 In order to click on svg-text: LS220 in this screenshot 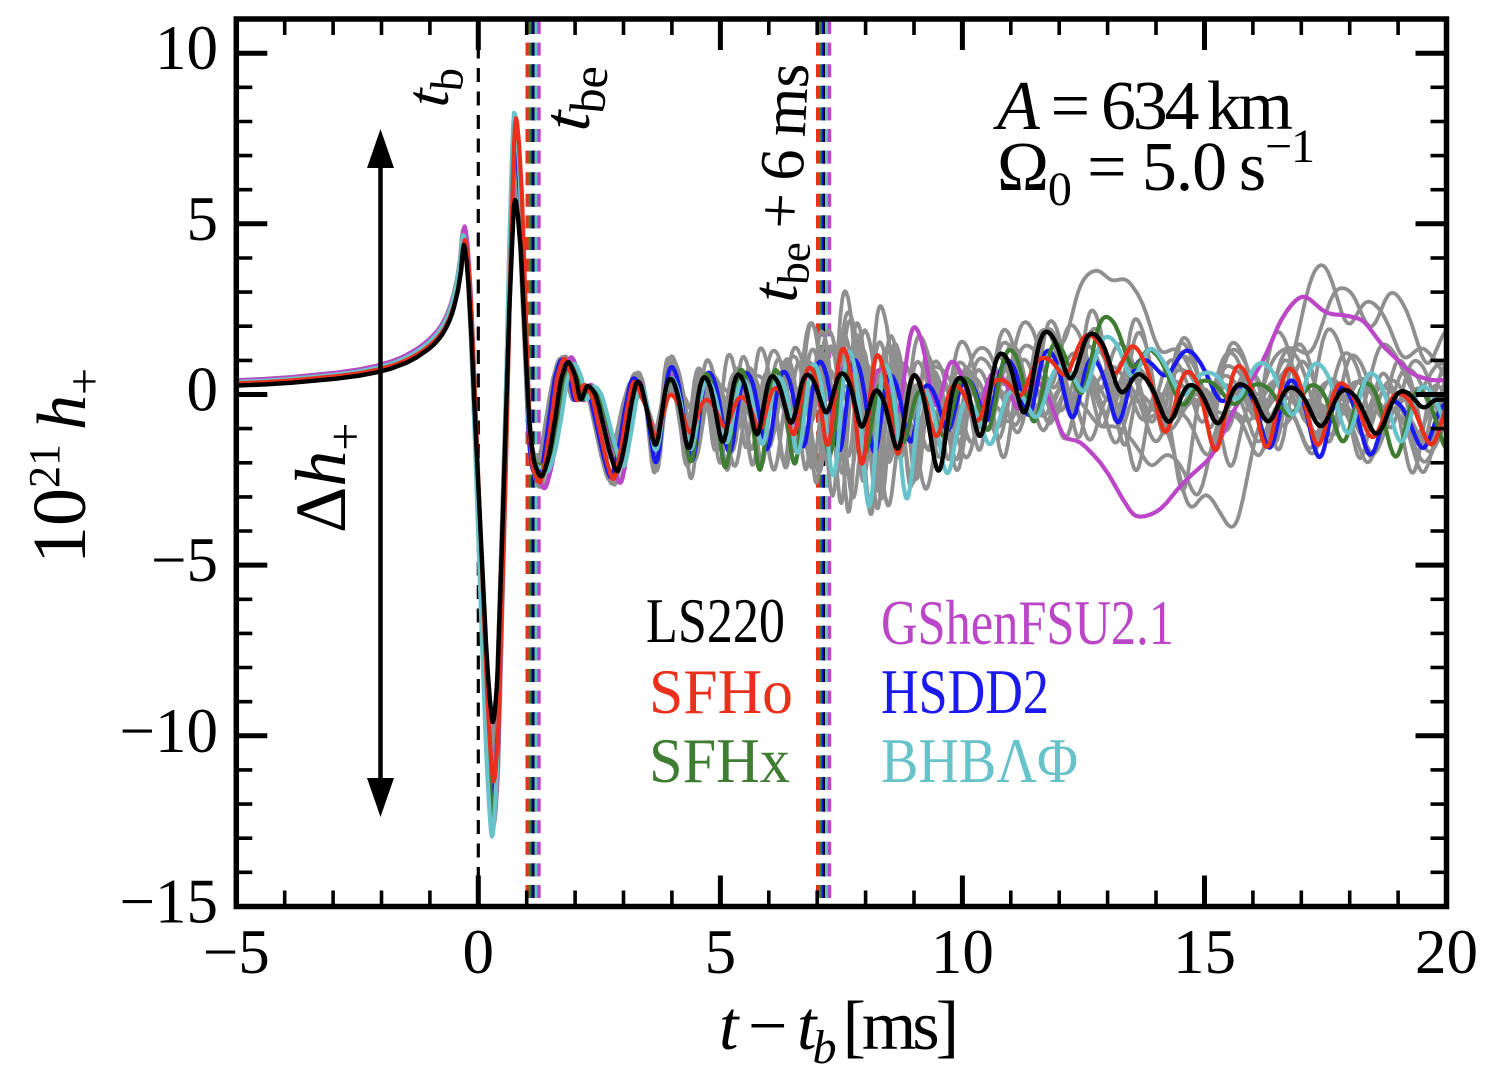, I will do `click(715, 621)`.